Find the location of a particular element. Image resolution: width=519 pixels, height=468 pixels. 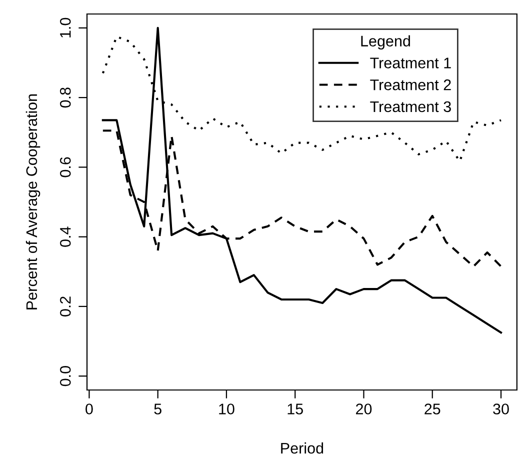

x-axis-title: Period is located at coordinates (302, 448).